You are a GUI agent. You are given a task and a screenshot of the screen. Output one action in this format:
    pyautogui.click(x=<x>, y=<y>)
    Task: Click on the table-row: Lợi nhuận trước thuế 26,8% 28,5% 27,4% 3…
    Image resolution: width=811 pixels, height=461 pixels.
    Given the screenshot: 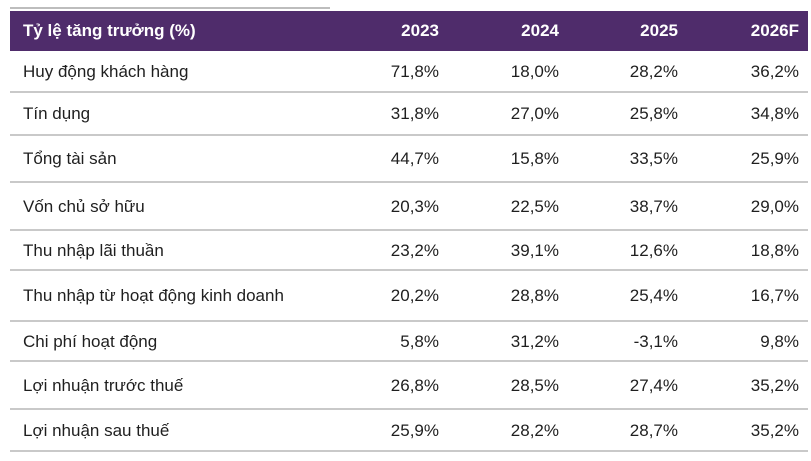 What is the action you would take?
    pyautogui.click(x=409, y=385)
    